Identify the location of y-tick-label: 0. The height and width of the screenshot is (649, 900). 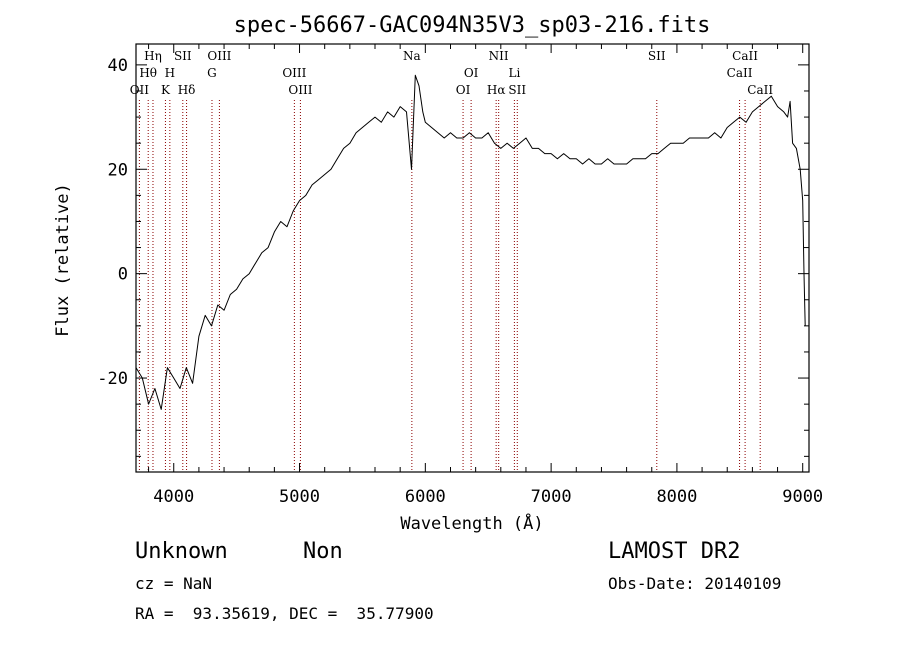
(123, 275).